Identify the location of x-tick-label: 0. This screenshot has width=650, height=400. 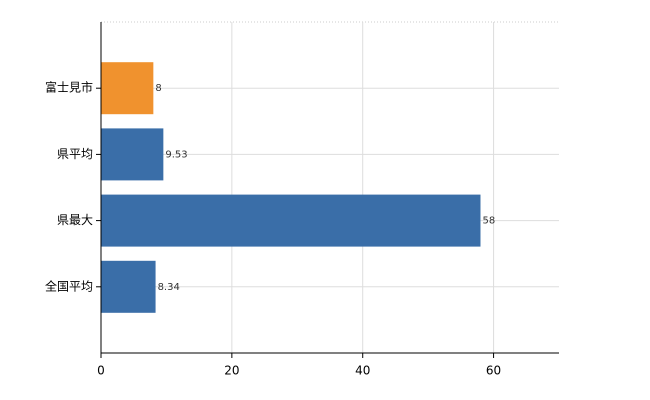
(101, 371).